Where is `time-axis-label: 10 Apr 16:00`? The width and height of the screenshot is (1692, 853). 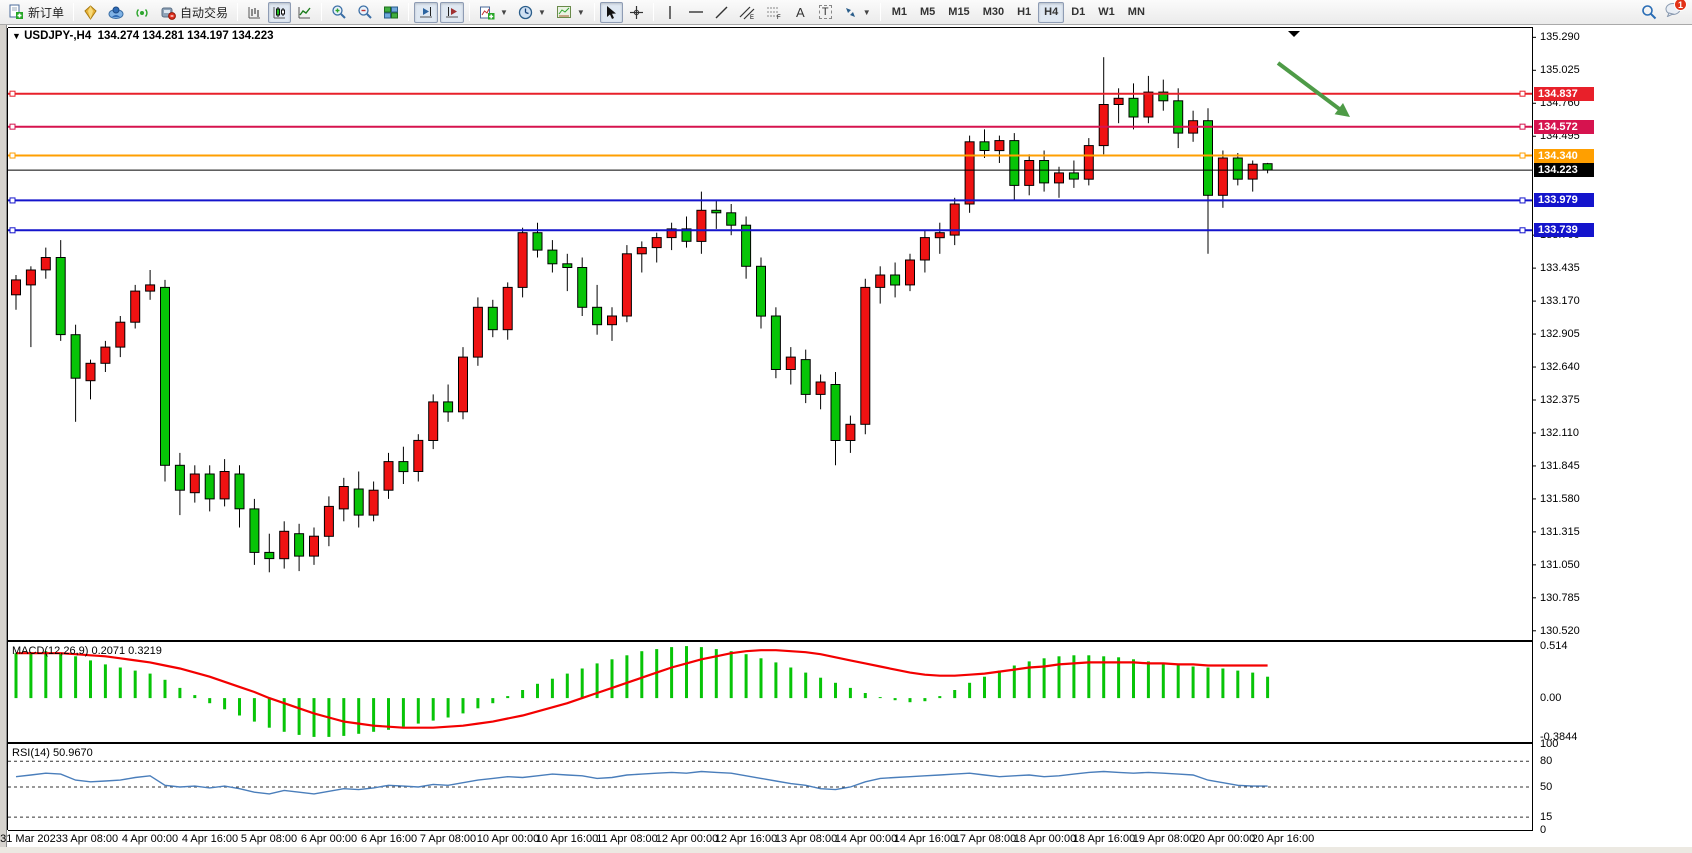
time-axis-label: 10 Apr 16:00 is located at coordinates (567, 839).